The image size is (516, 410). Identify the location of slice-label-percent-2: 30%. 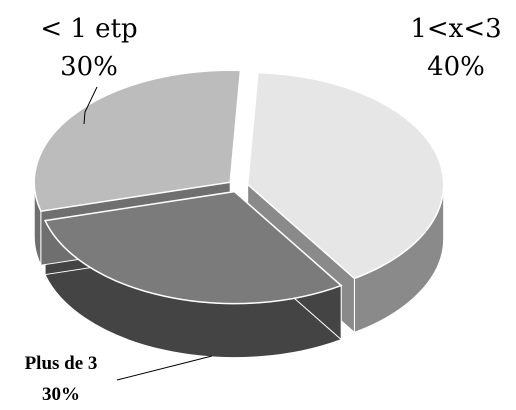
(61, 394).